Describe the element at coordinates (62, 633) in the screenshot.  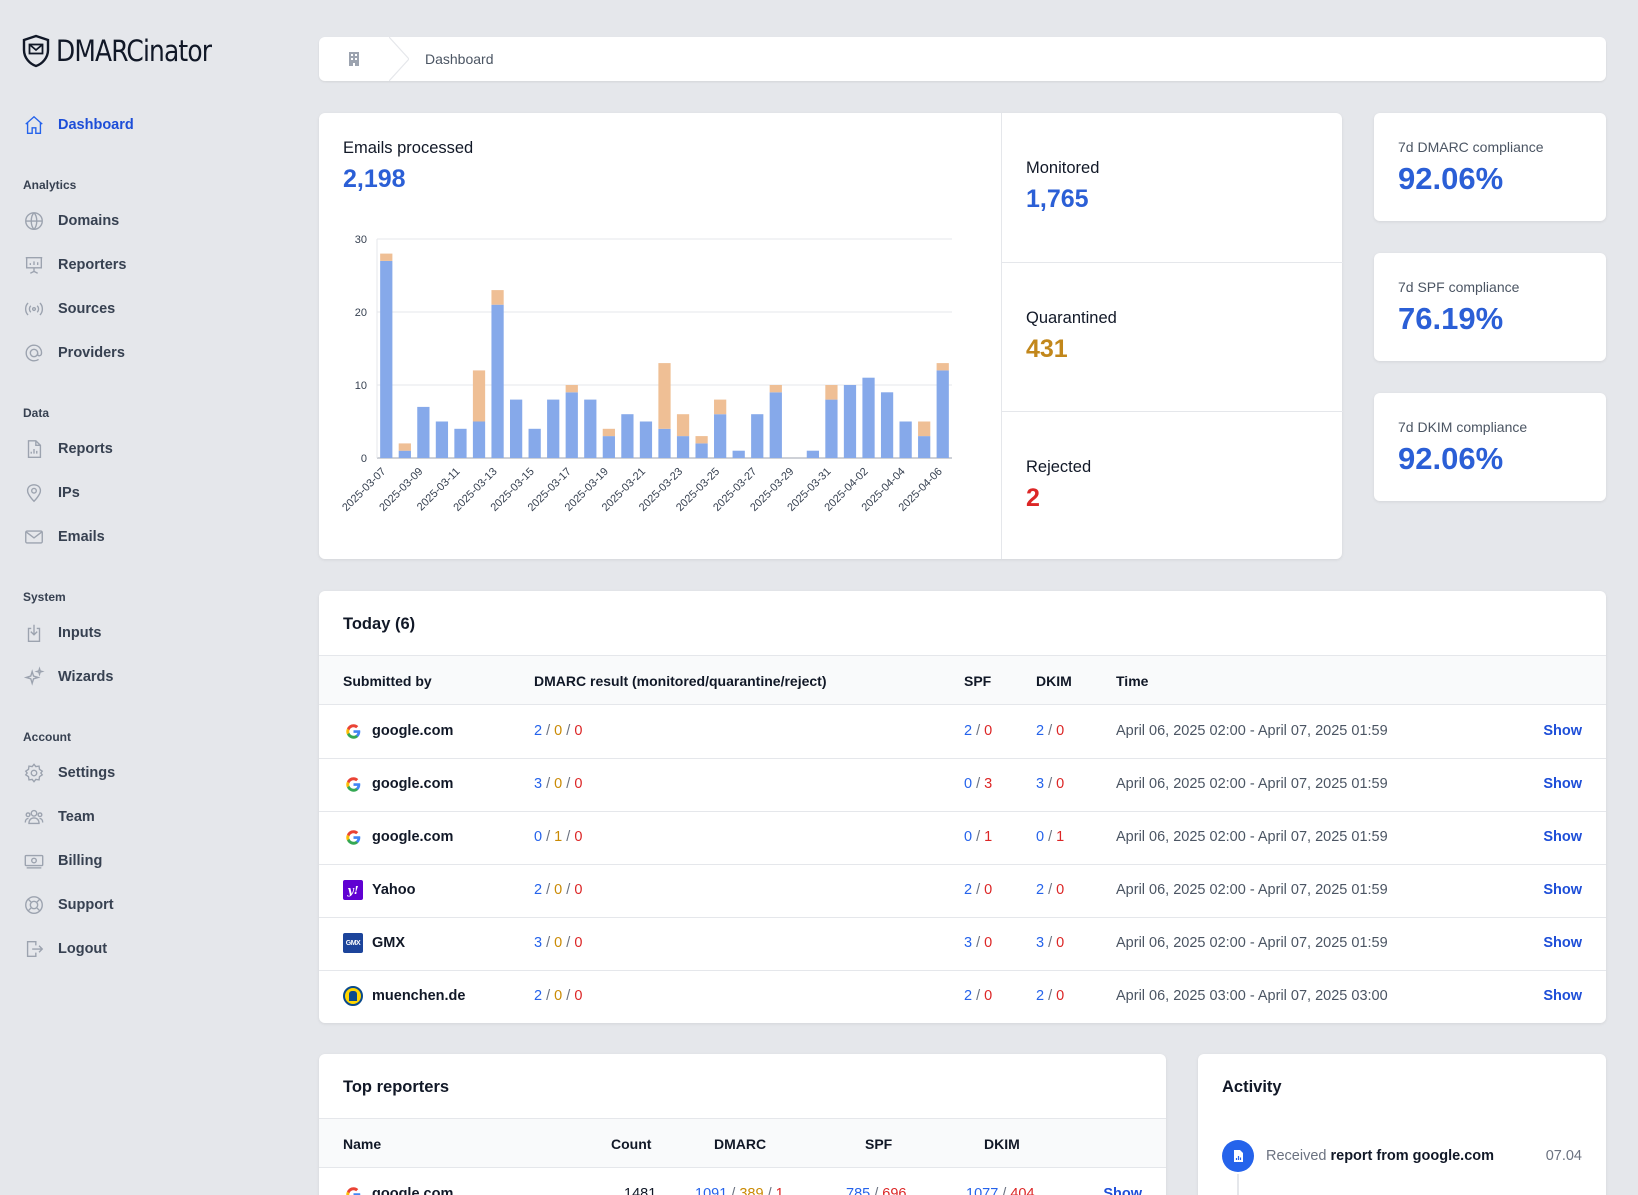
I see `nav-inputs: Inputs` at that location.